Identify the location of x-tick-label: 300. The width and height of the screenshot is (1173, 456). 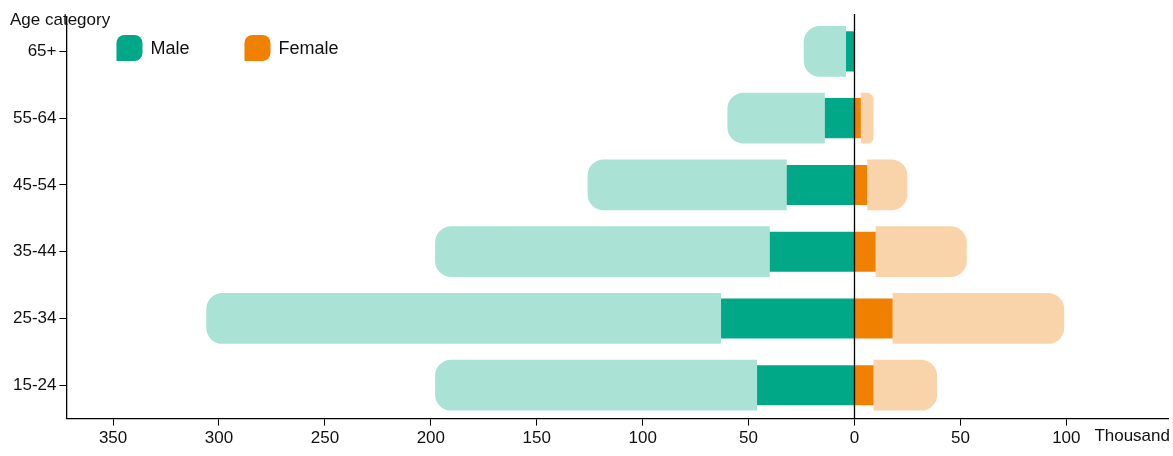
(219, 438).